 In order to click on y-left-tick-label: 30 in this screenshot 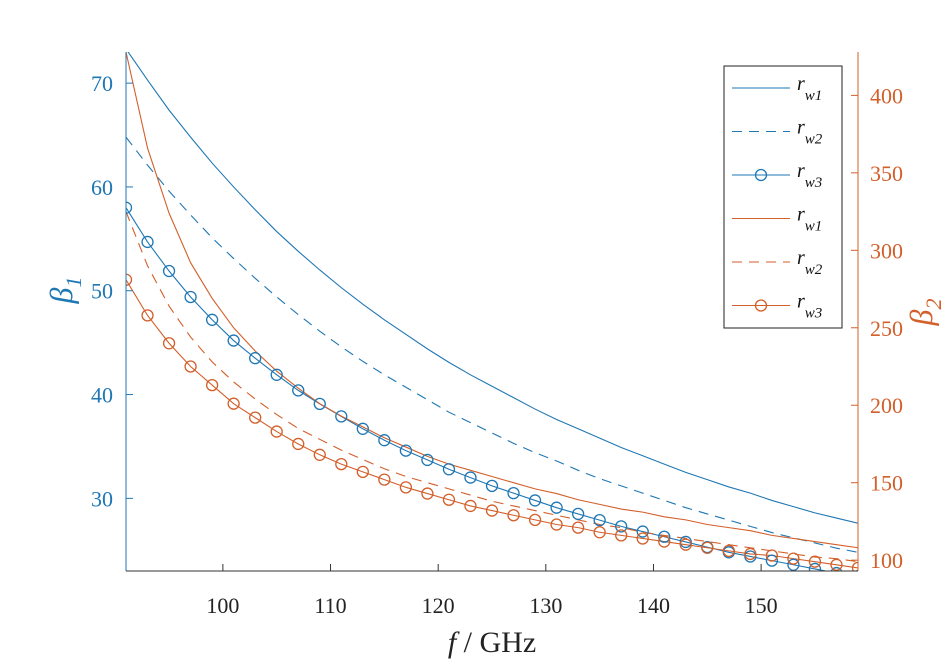, I will do `click(102, 498)`.